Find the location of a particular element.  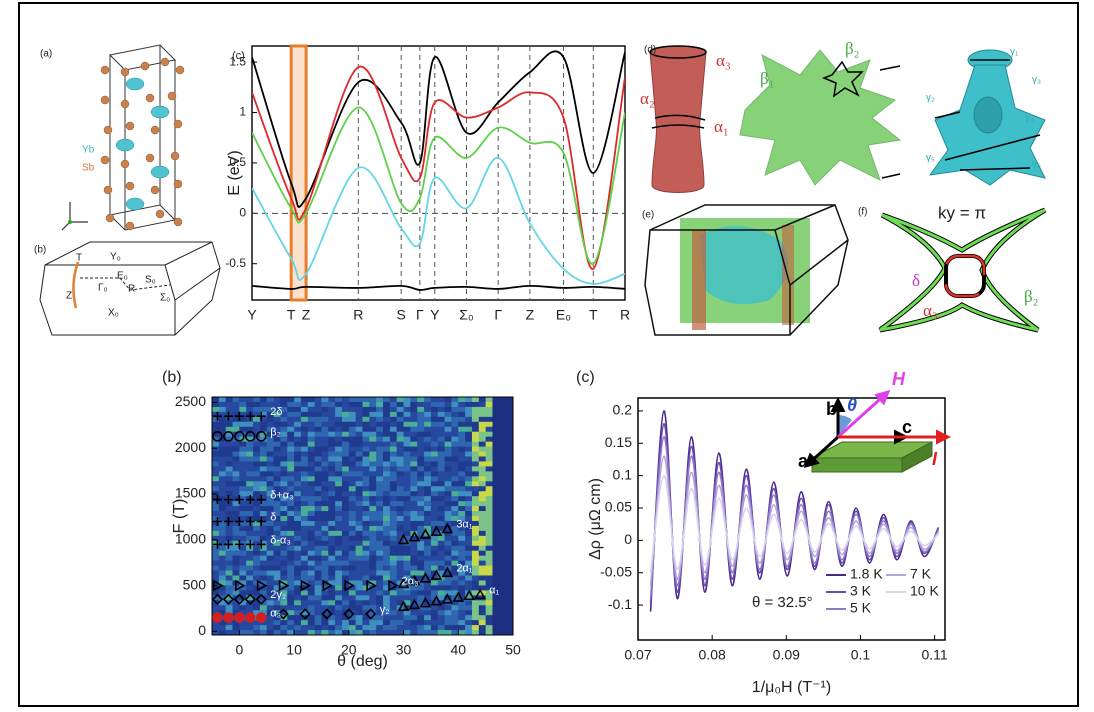

x-tick-label: 30 is located at coordinates (404, 650).